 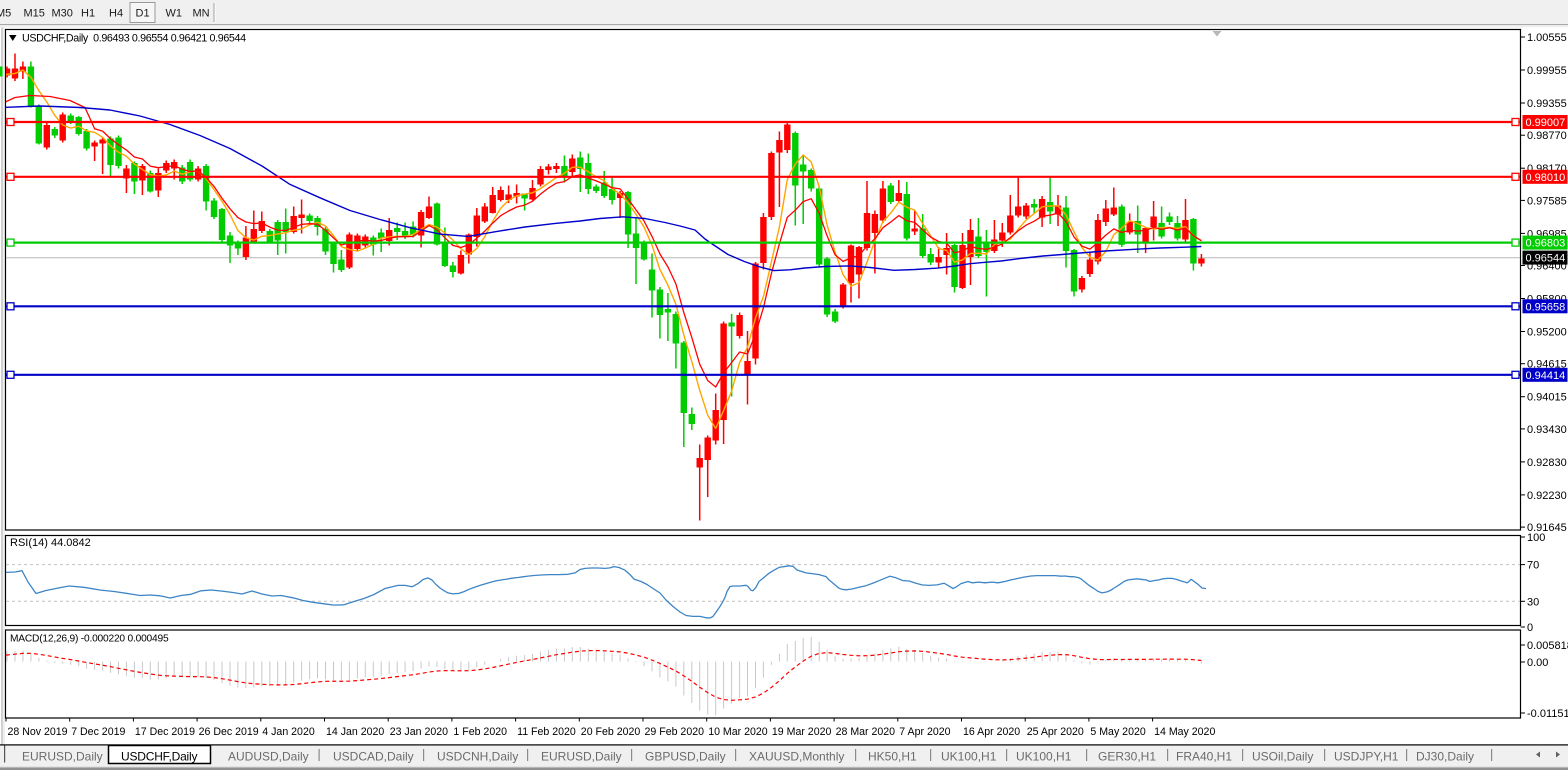 I want to click on svg-text: M15, so click(x=34, y=14).